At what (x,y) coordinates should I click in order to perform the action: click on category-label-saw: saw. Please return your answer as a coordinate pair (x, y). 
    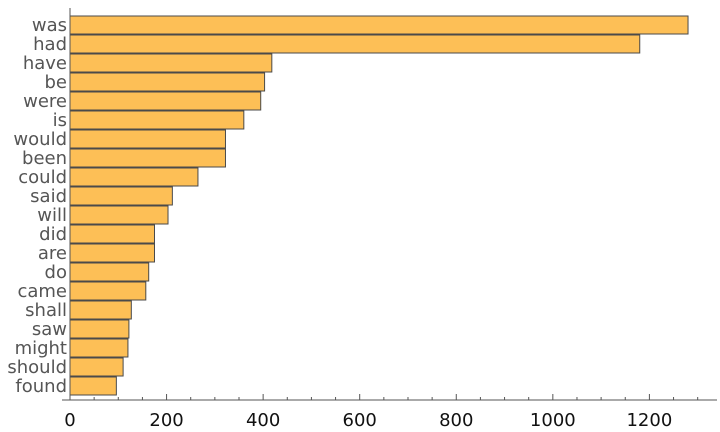
    Looking at the image, I should click on (49, 329).